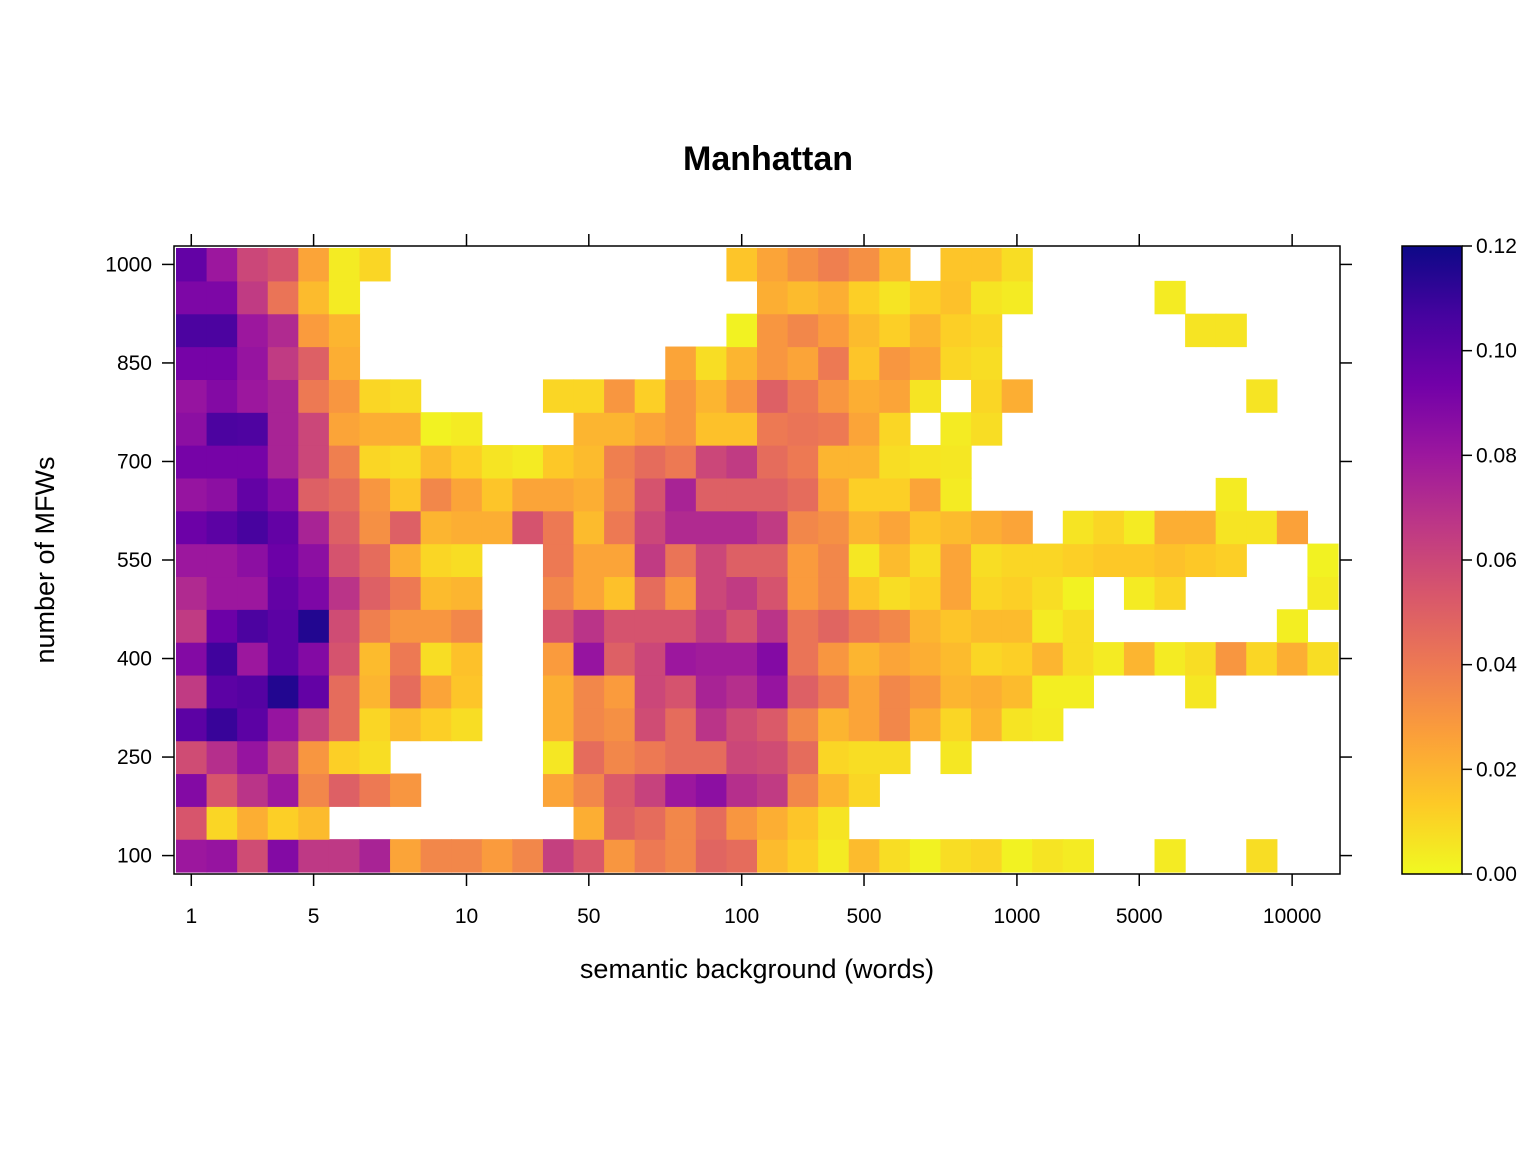  What do you see at coordinates (134, 659) in the screenshot?
I see `y-tick-label: 400` at bounding box center [134, 659].